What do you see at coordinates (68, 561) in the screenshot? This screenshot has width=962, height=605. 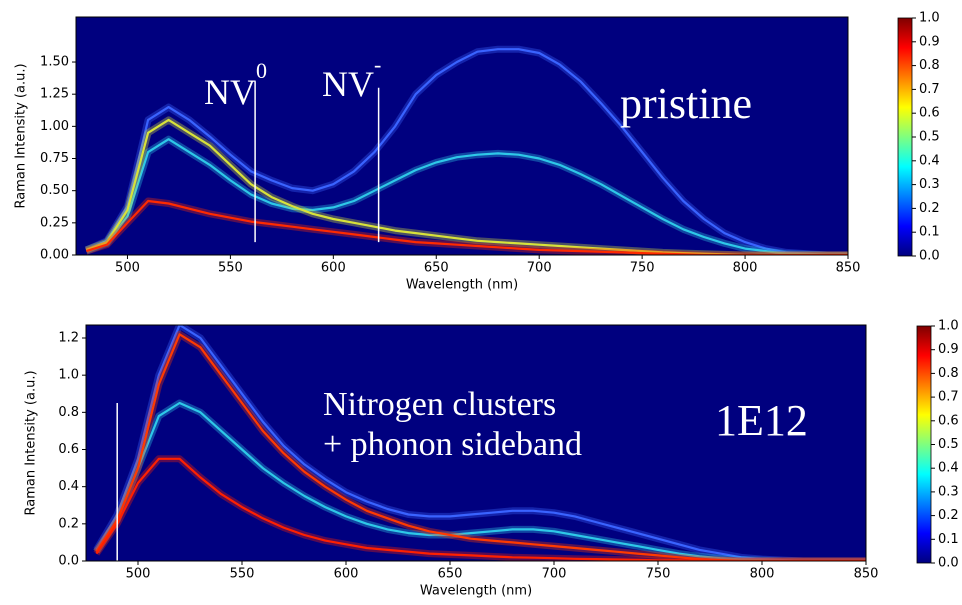 I see `y-tick-label: 0.0` at bounding box center [68, 561].